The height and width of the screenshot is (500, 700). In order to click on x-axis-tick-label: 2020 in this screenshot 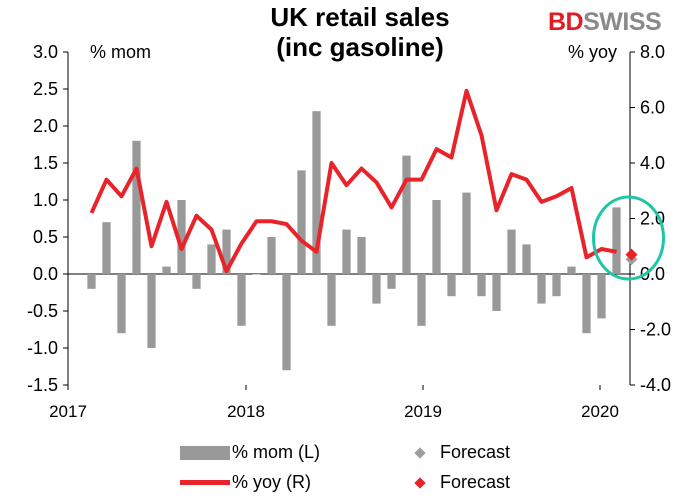, I will do `click(600, 411)`.